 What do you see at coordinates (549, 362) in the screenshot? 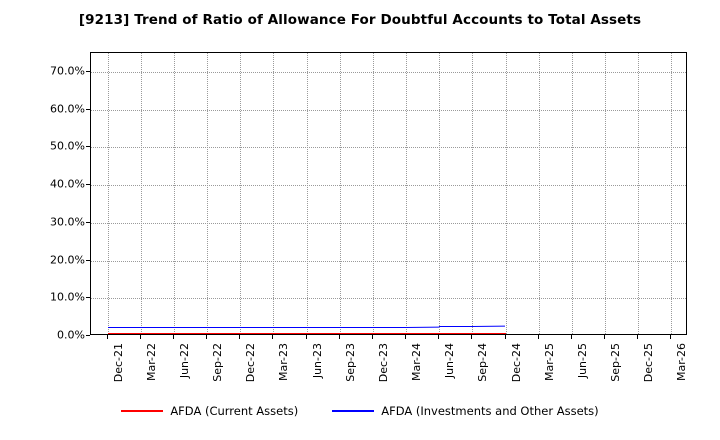
I see `x-axis-tick-label: Mar-25` at bounding box center [549, 362].